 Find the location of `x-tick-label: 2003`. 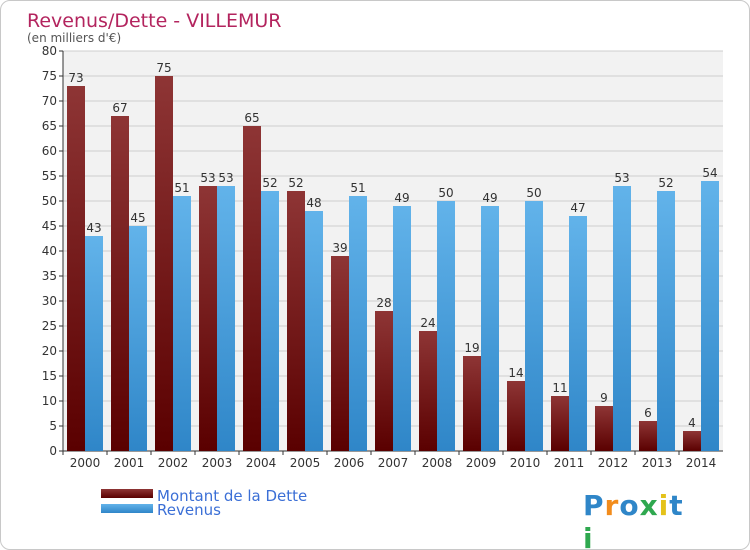

x-tick-label: 2003 is located at coordinates (217, 463).